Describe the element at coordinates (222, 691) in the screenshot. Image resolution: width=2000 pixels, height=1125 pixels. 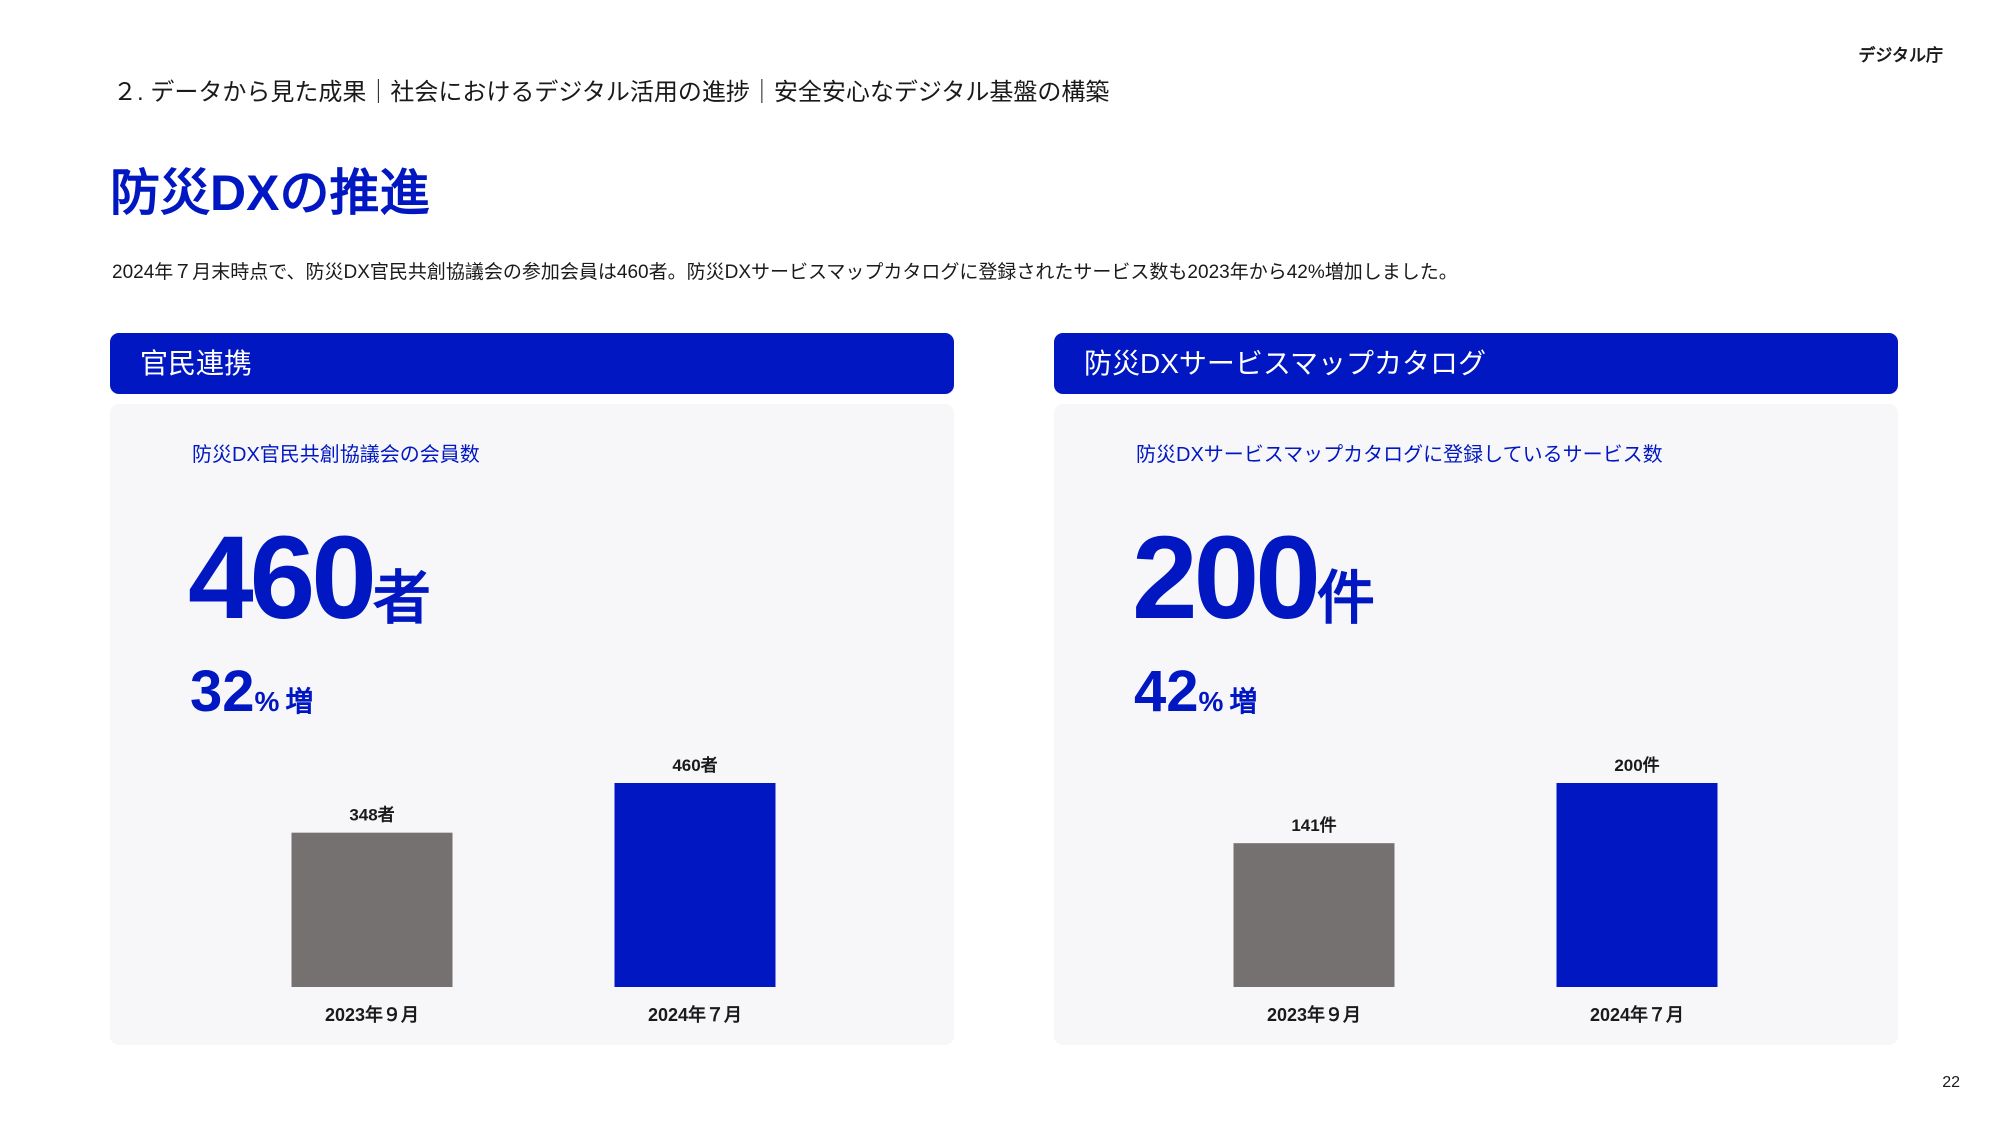
I see `growth-number: 32` at that location.